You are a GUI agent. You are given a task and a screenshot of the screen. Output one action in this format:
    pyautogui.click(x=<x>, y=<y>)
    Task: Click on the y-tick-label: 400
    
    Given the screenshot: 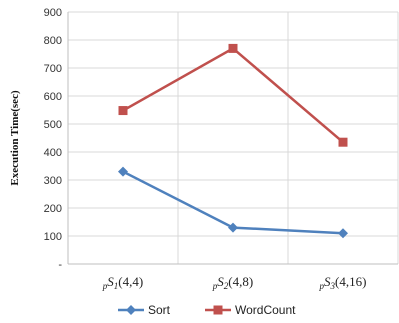 What is the action you would take?
    pyautogui.click(x=53, y=153)
    